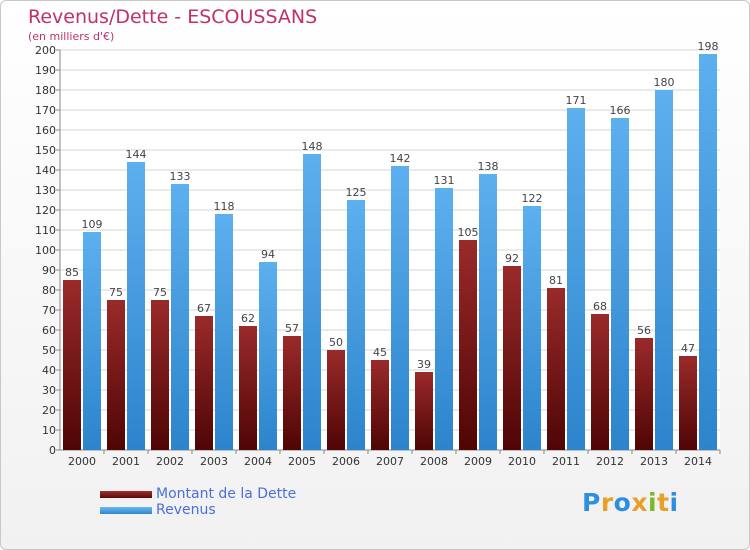 The height and width of the screenshot is (550, 750). I want to click on x-tick-label: 2005, so click(302, 461).